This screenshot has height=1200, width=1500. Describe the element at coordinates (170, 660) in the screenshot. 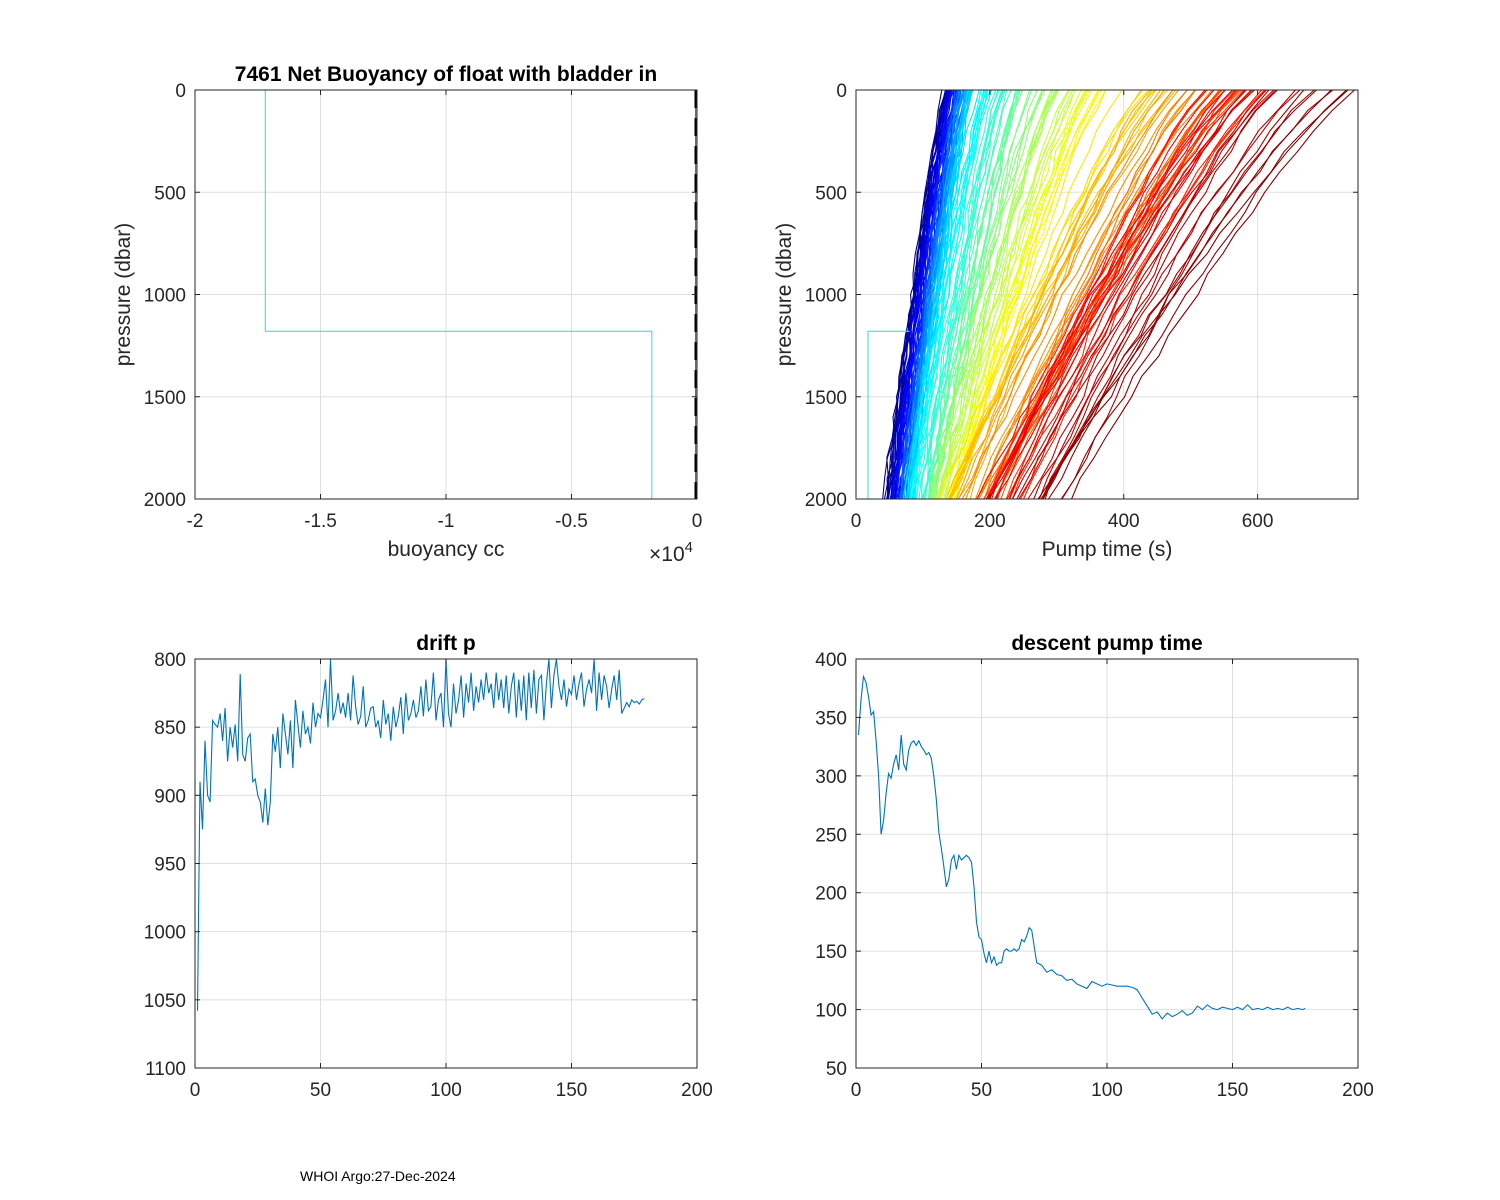

I see `y-tick-label: 800` at that location.